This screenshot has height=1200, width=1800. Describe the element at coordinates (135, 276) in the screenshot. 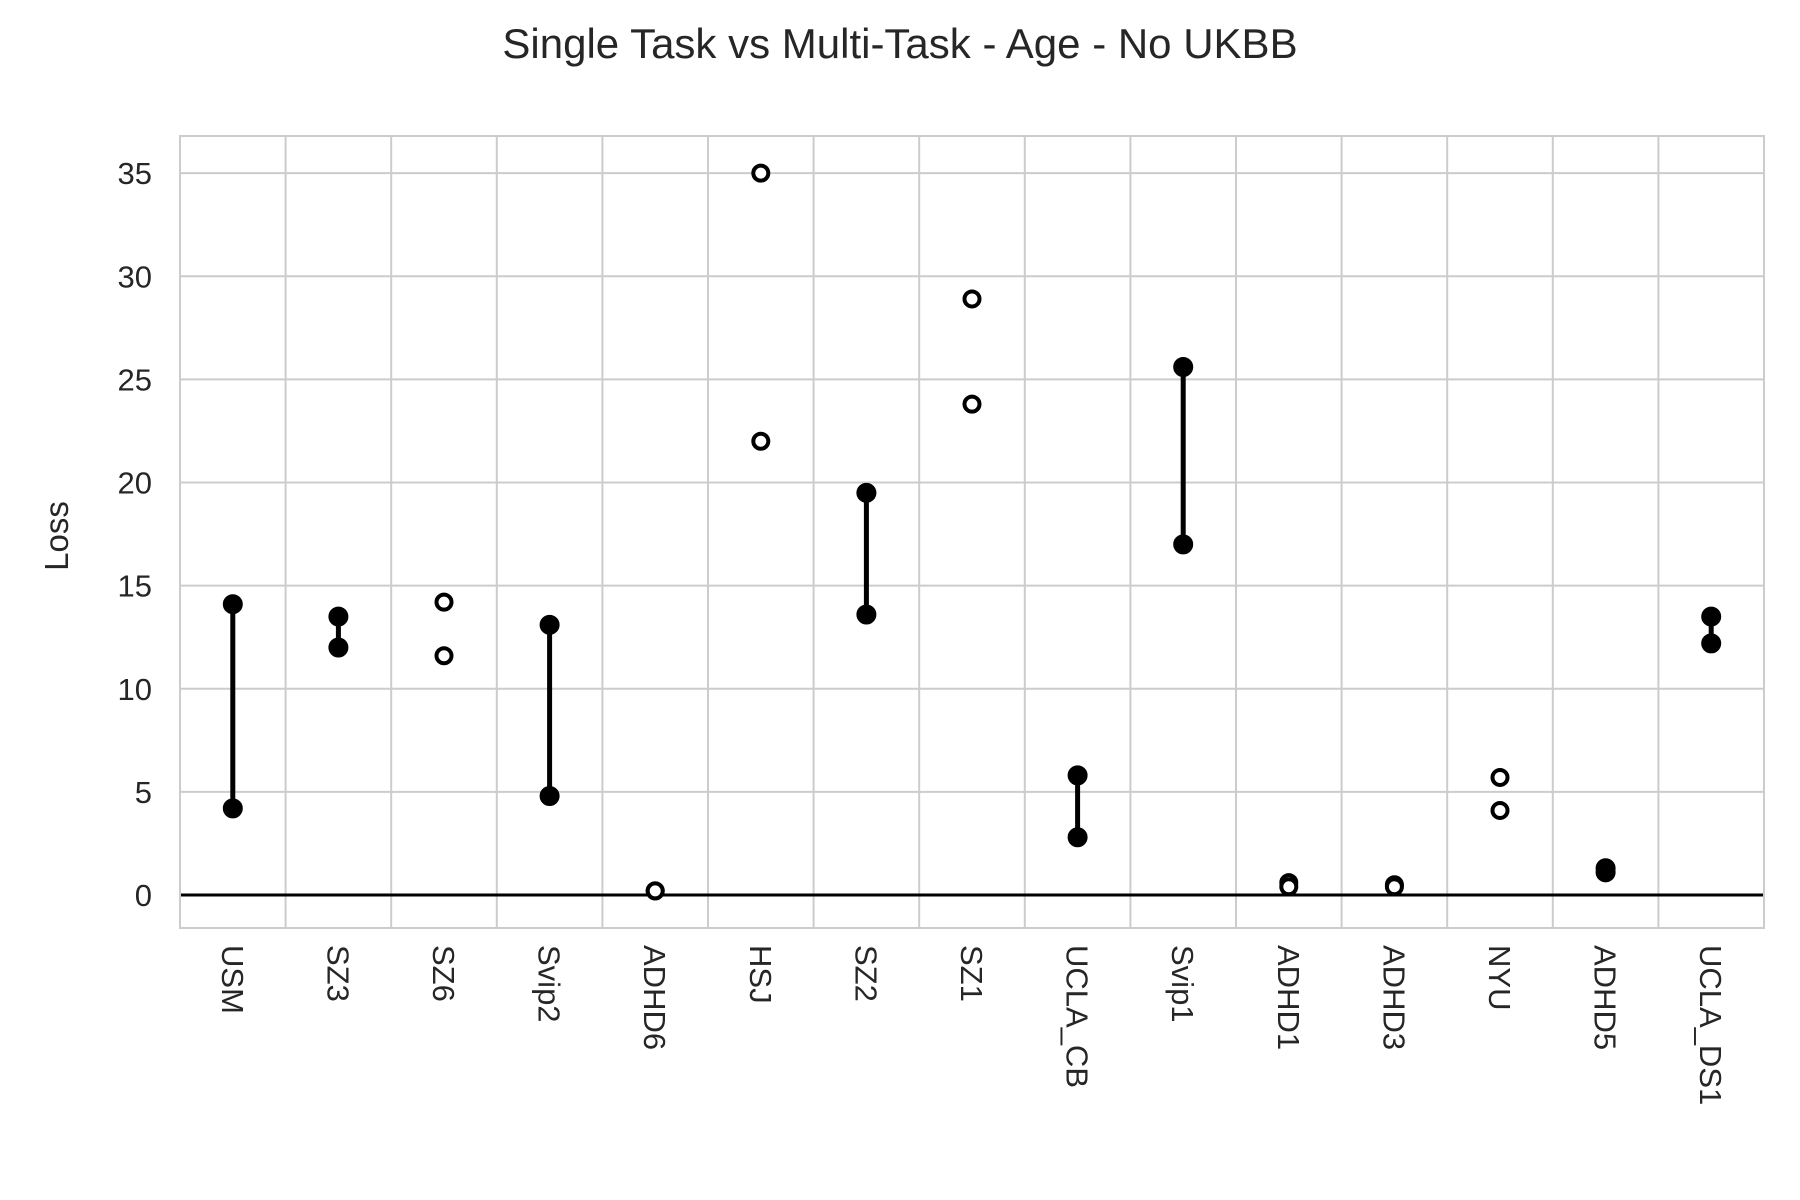

I see `y-tick-label: 30` at that location.